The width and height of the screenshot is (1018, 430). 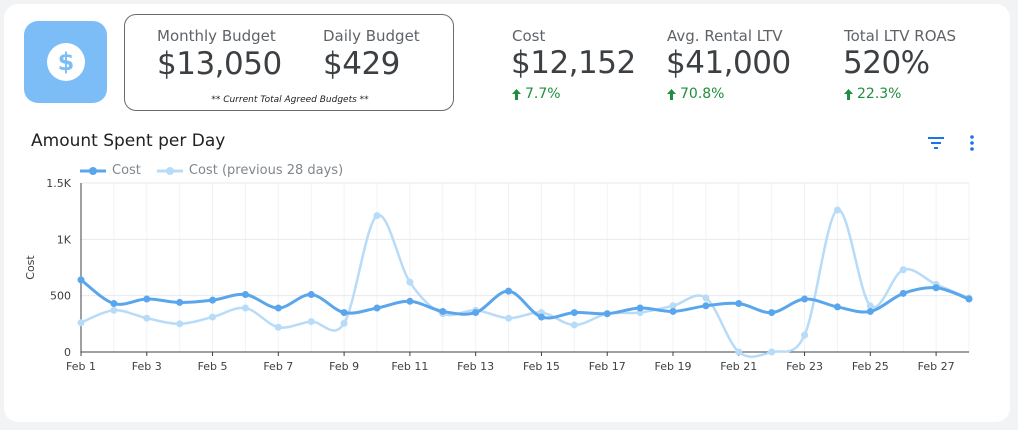 I want to click on more-vert-icon, so click(x=972, y=143).